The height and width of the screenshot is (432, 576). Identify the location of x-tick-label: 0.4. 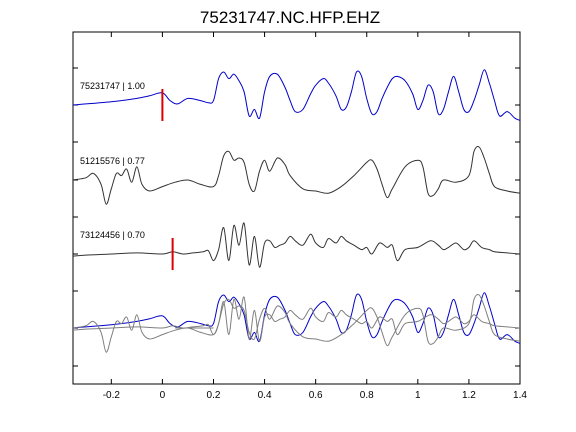
(265, 395).